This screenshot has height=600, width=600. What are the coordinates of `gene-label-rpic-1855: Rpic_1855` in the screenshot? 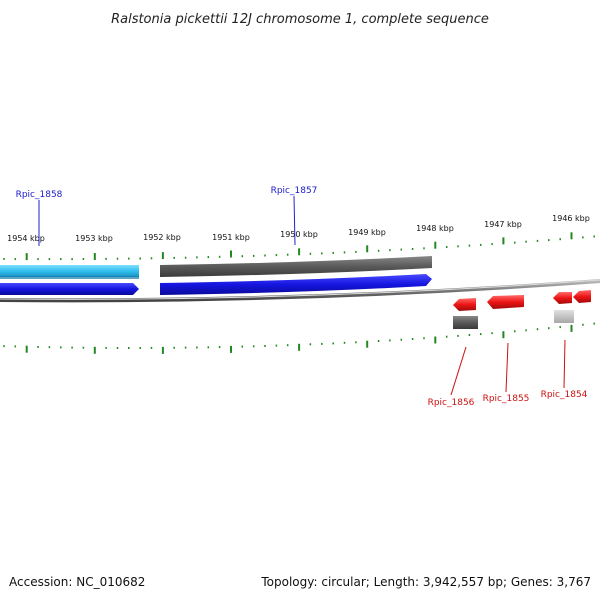 It's located at (506, 399).